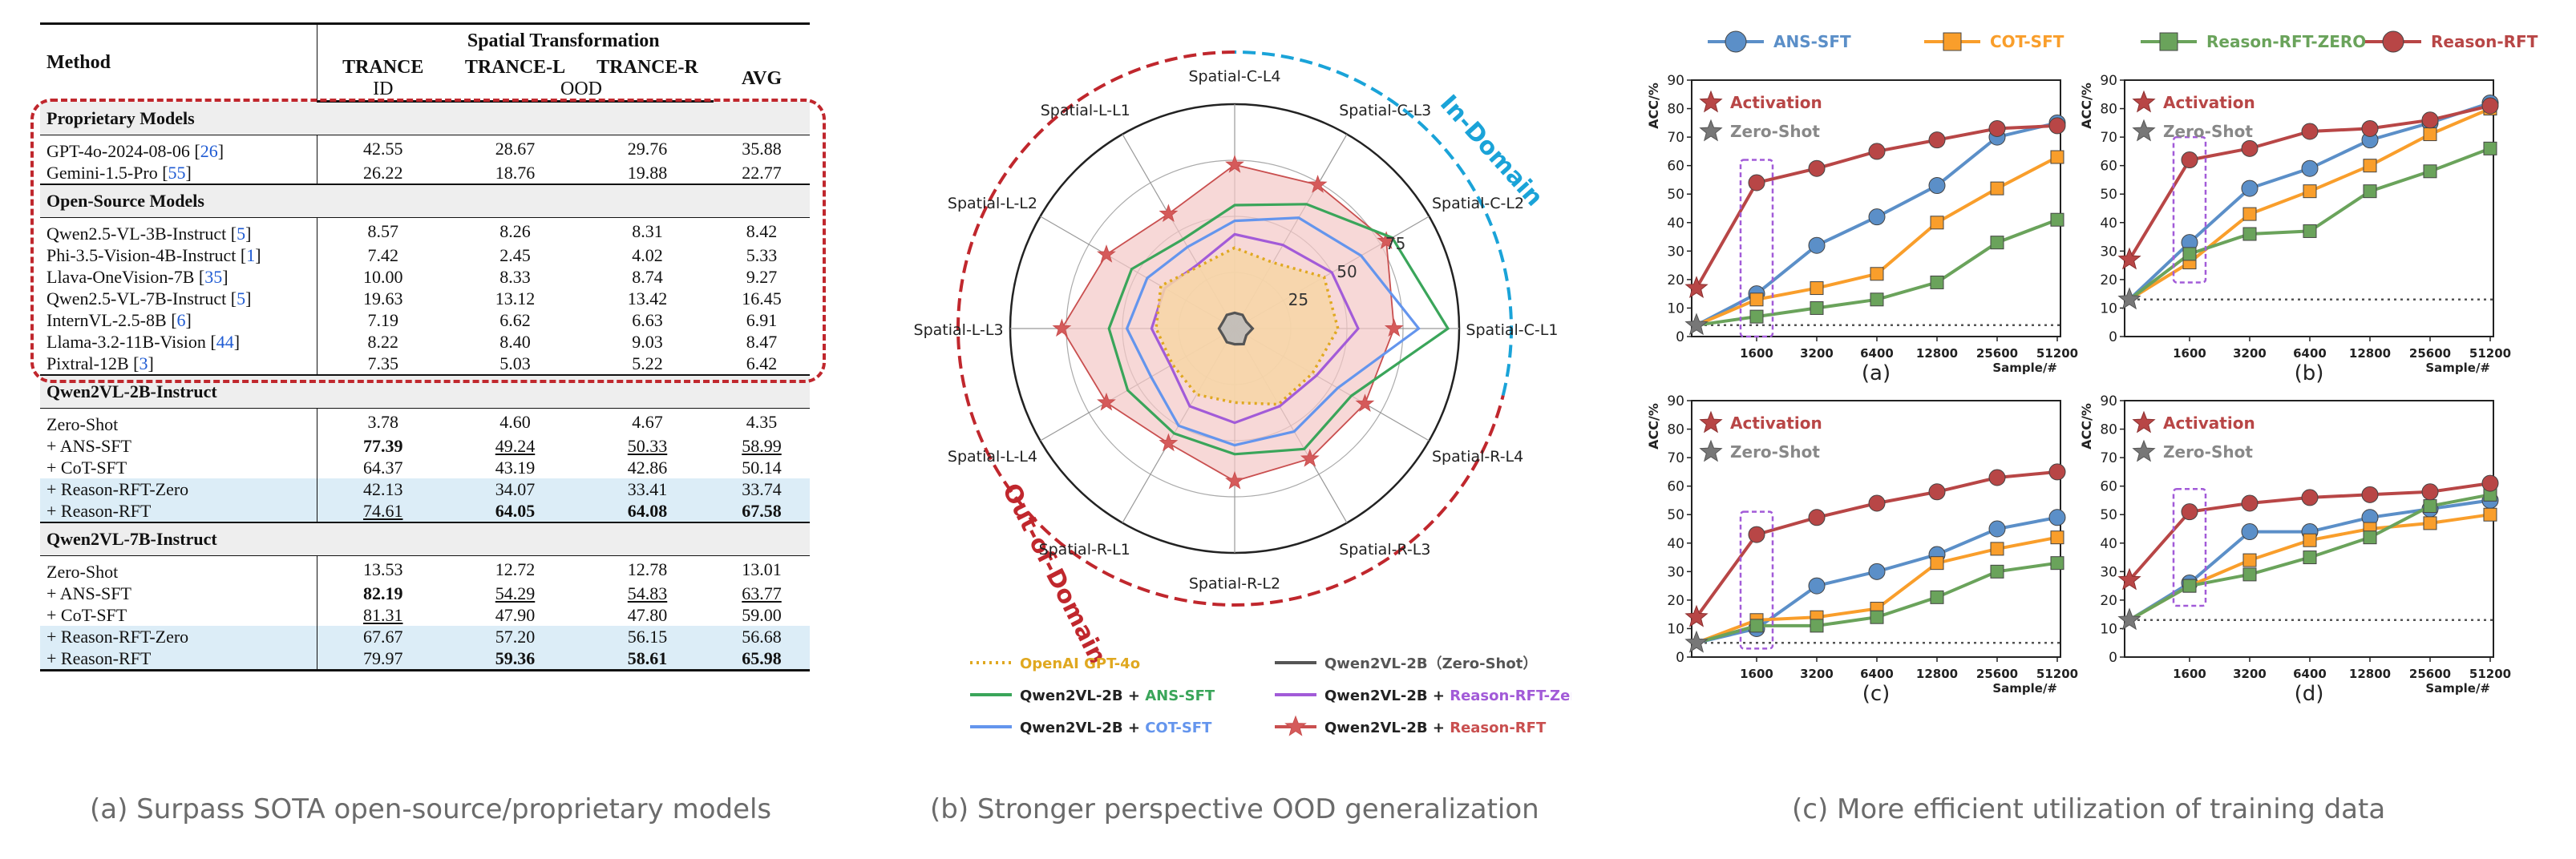 This screenshot has height=859, width=2576. What do you see at coordinates (2286, 41) in the screenshot?
I see `legend-label: Reason-RFT-ZERO` at bounding box center [2286, 41].